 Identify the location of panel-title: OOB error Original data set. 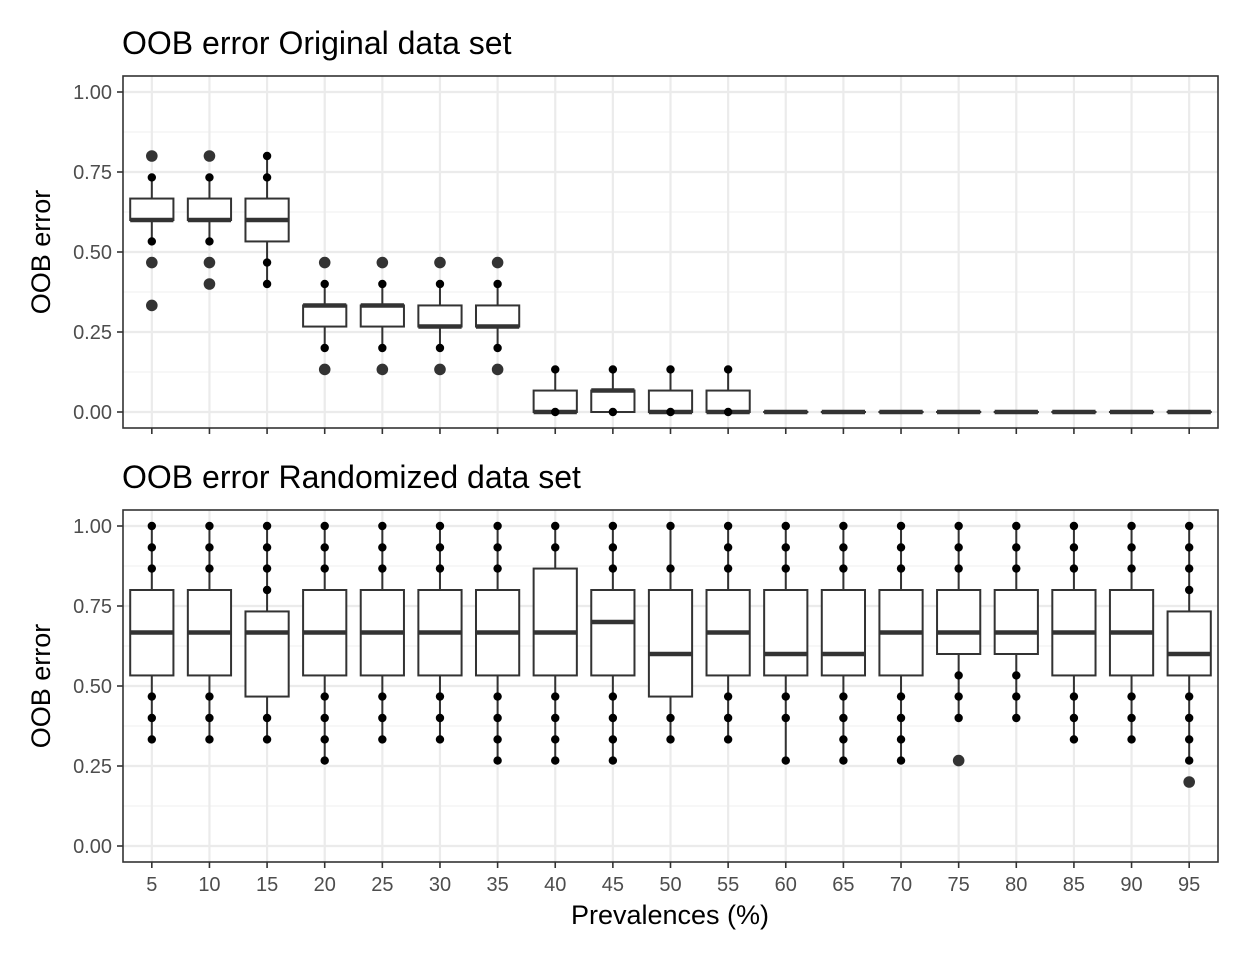
(317, 43).